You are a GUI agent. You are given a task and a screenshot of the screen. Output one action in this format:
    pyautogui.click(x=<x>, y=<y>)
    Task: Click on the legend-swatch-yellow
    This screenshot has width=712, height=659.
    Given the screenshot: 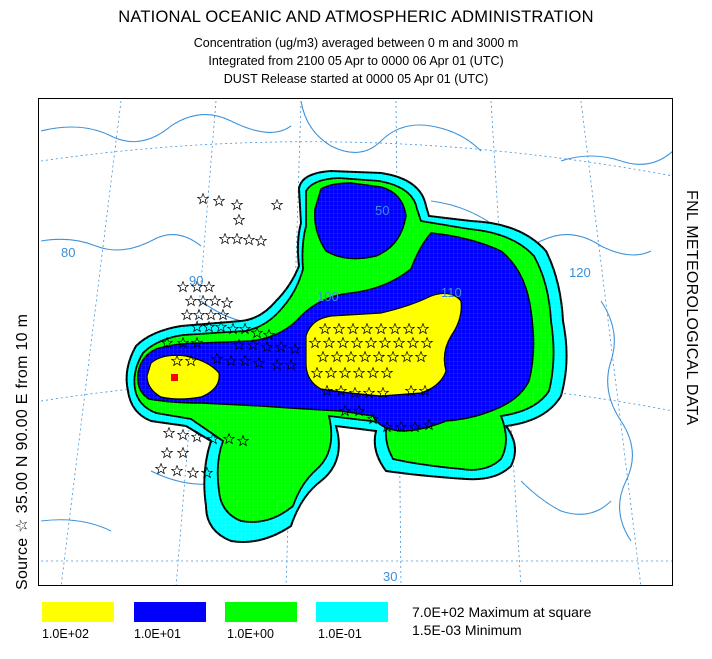 What is the action you would take?
    pyautogui.click(x=78, y=612)
    